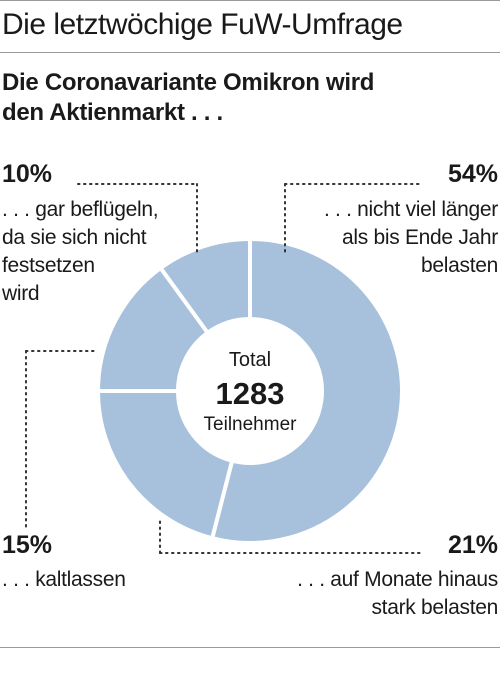  Describe the element at coordinates (250, 0) in the screenshot. I see `top-rule` at that location.